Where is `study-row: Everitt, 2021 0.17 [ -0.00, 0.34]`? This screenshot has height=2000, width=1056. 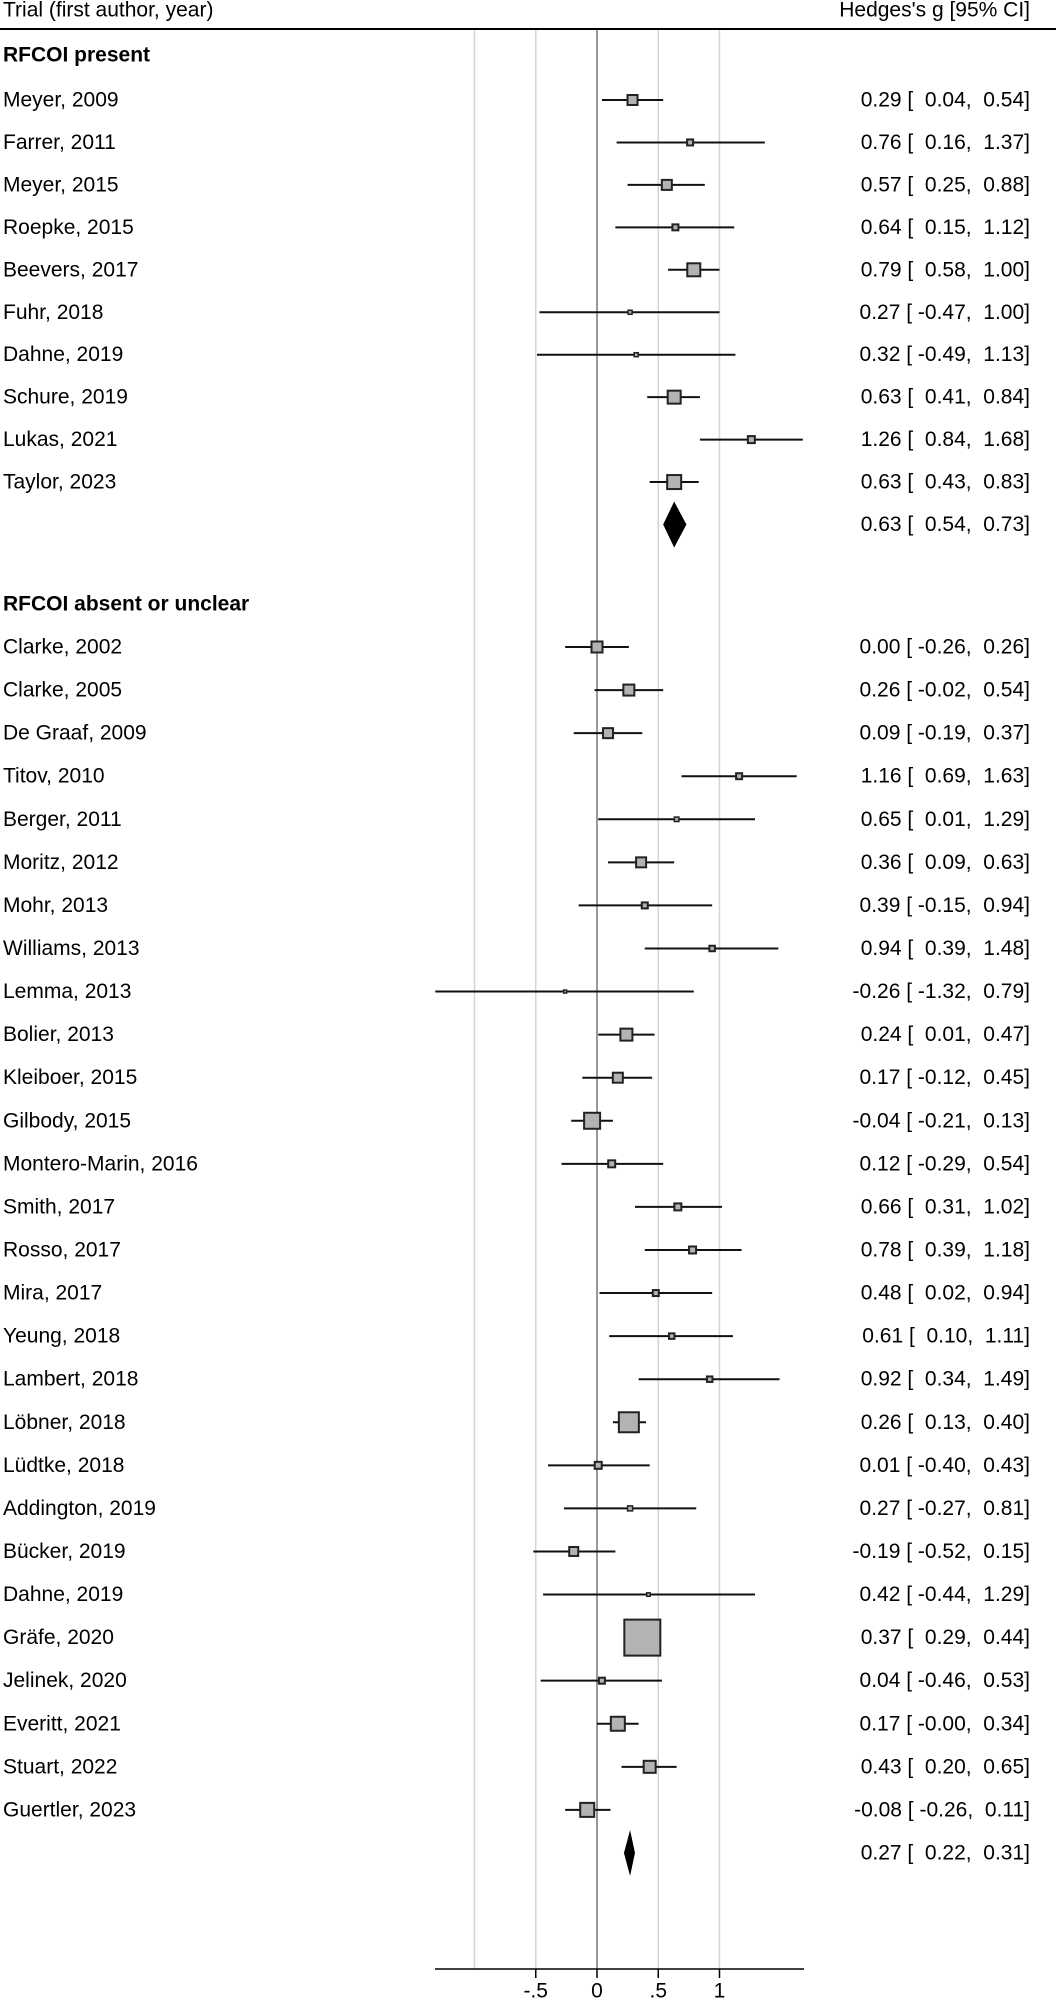 study-row: Everitt, 2021 0.17 [ -0.00, 0.34] is located at coordinates (516, 1723).